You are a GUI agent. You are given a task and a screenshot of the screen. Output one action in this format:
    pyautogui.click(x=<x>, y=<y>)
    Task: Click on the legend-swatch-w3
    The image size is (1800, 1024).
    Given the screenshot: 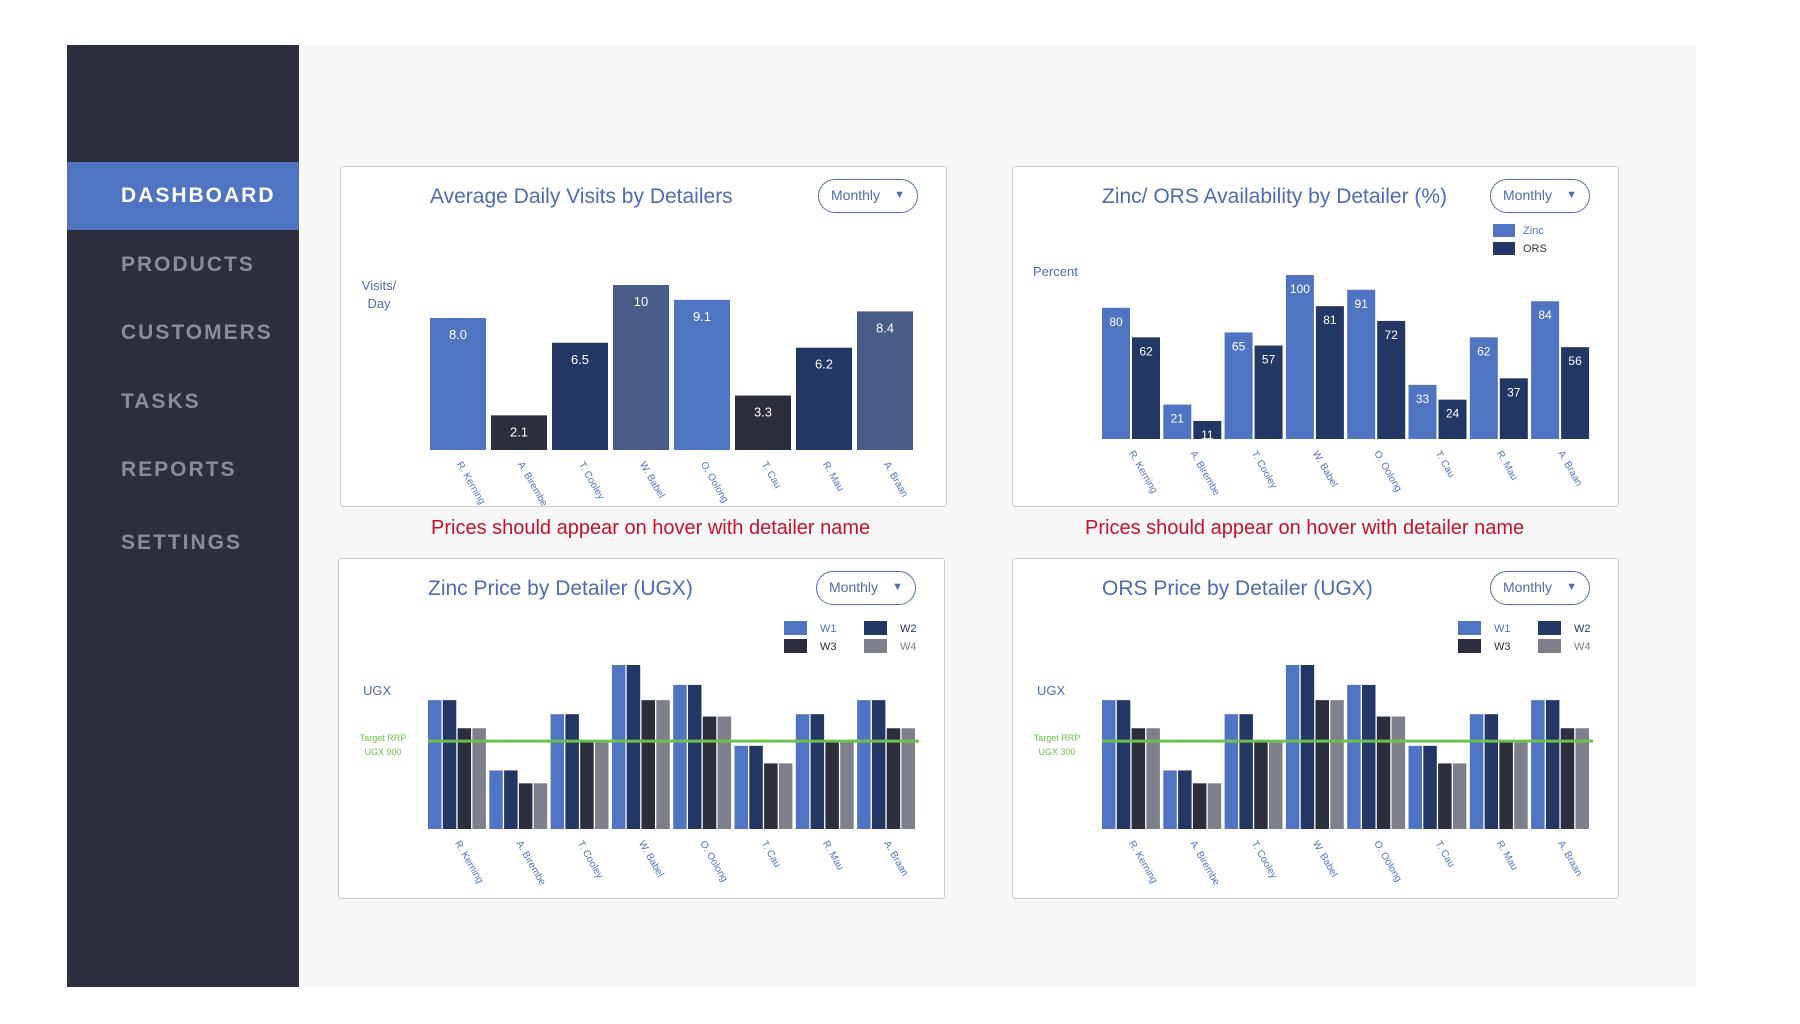 What is the action you would take?
    pyautogui.click(x=1469, y=646)
    